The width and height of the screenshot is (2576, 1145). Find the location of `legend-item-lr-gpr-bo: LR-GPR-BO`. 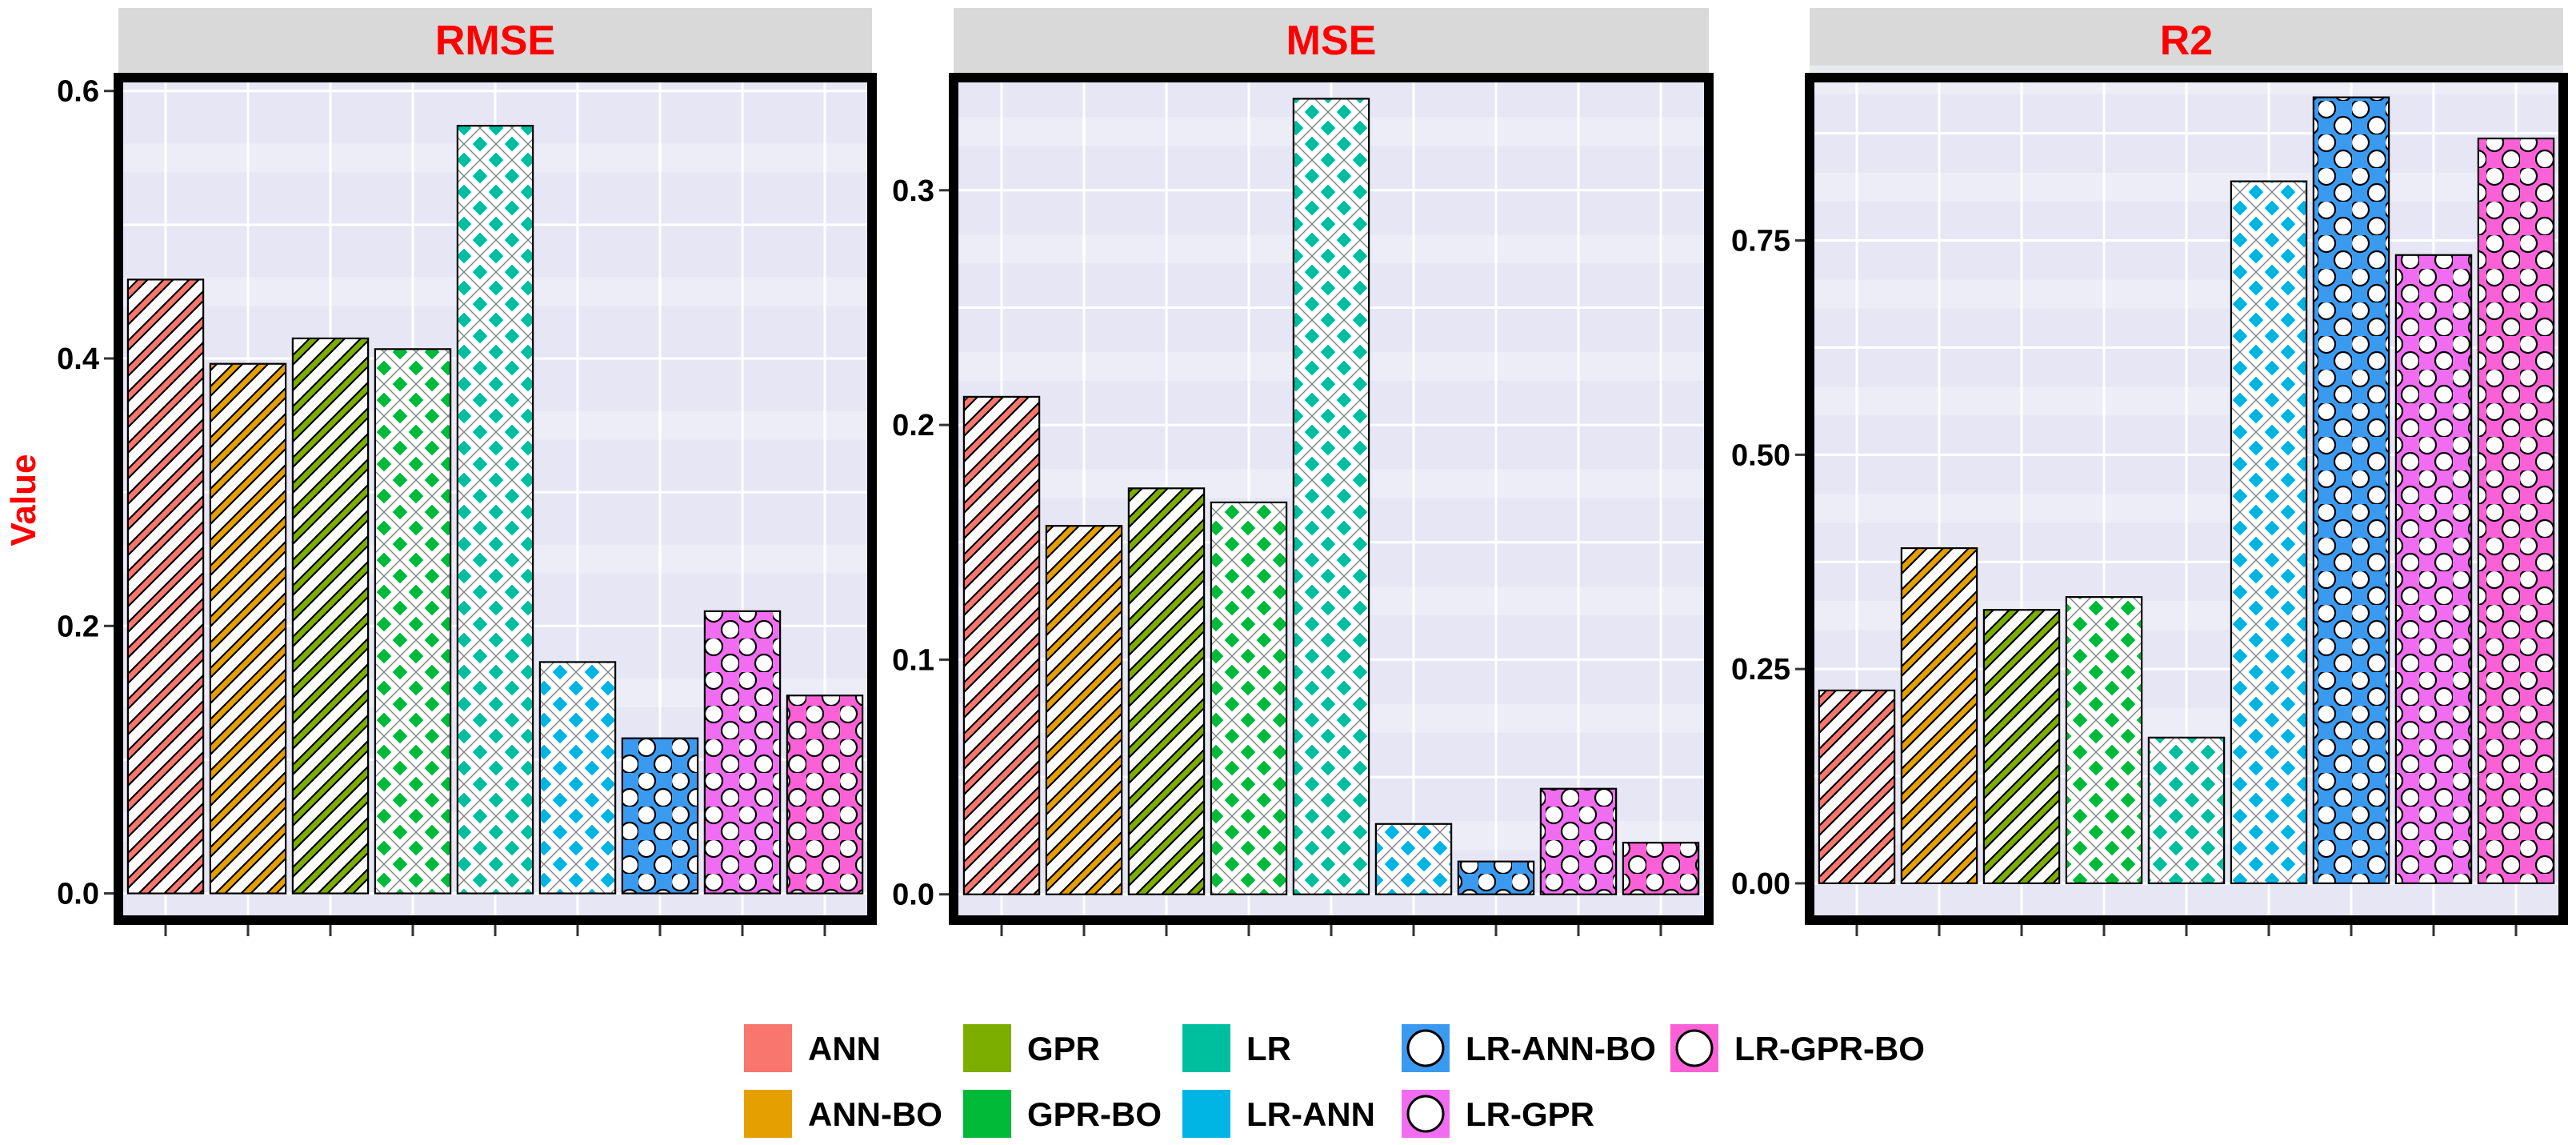

legend-item-lr-gpr-bo: LR-GPR-BO is located at coordinates (1797, 1048).